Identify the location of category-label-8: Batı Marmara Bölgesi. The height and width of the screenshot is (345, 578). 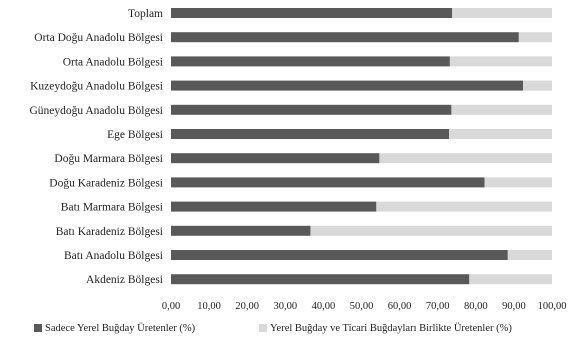
(112, 208).